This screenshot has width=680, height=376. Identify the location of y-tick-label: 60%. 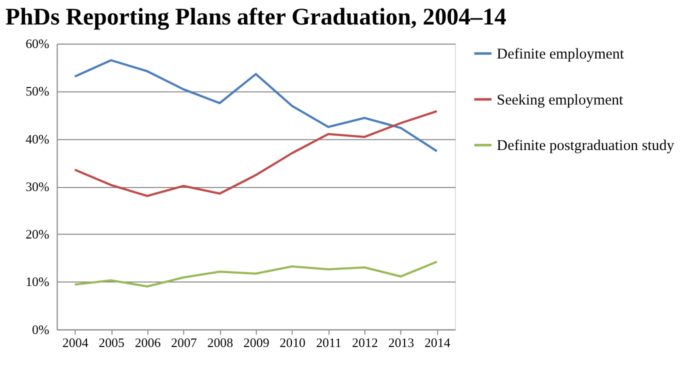
(38, 44).